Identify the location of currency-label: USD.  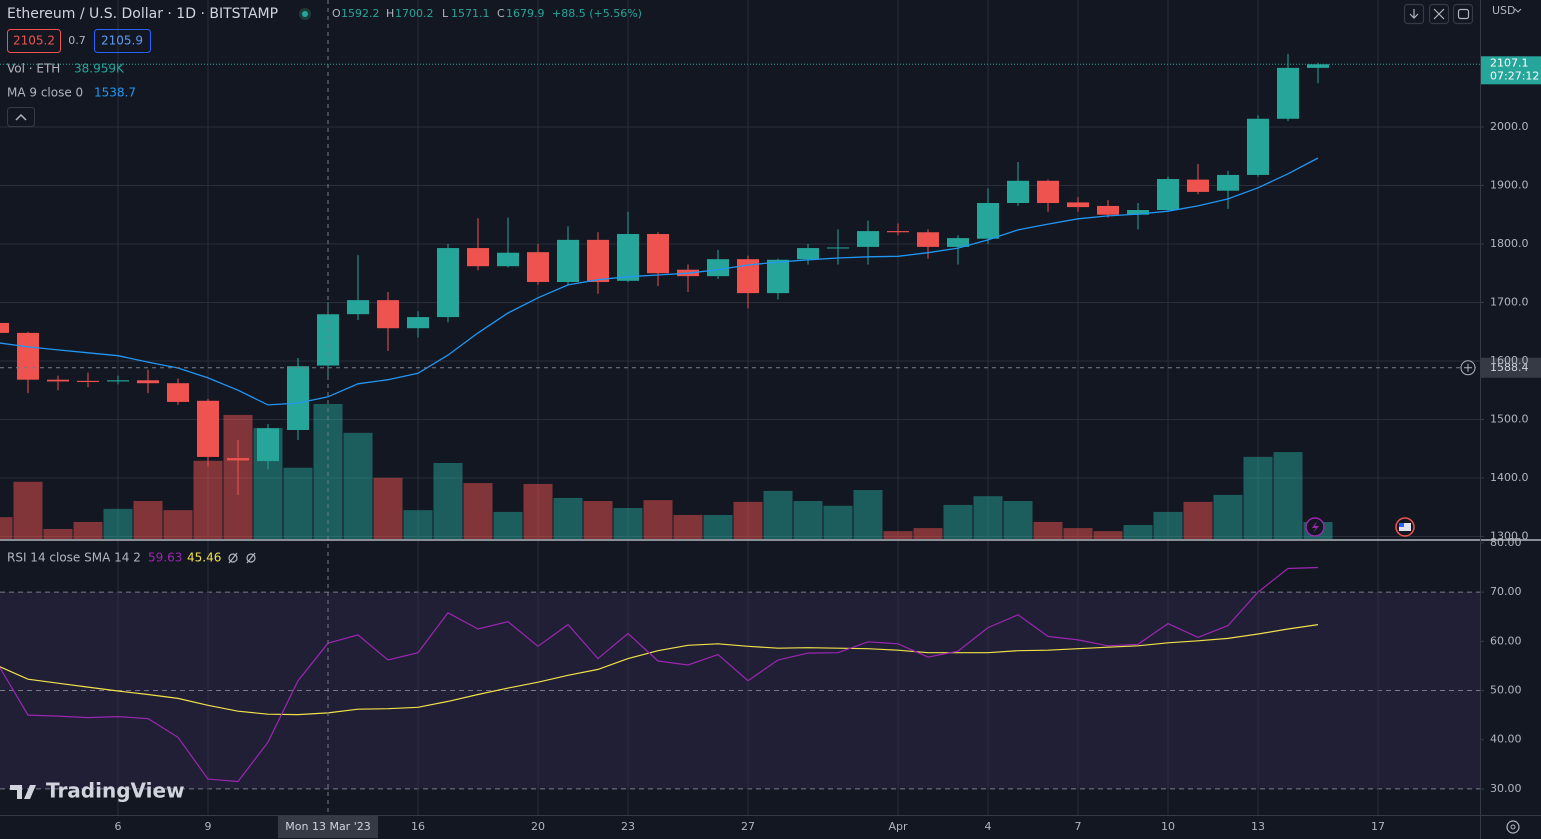
(1504, 10).